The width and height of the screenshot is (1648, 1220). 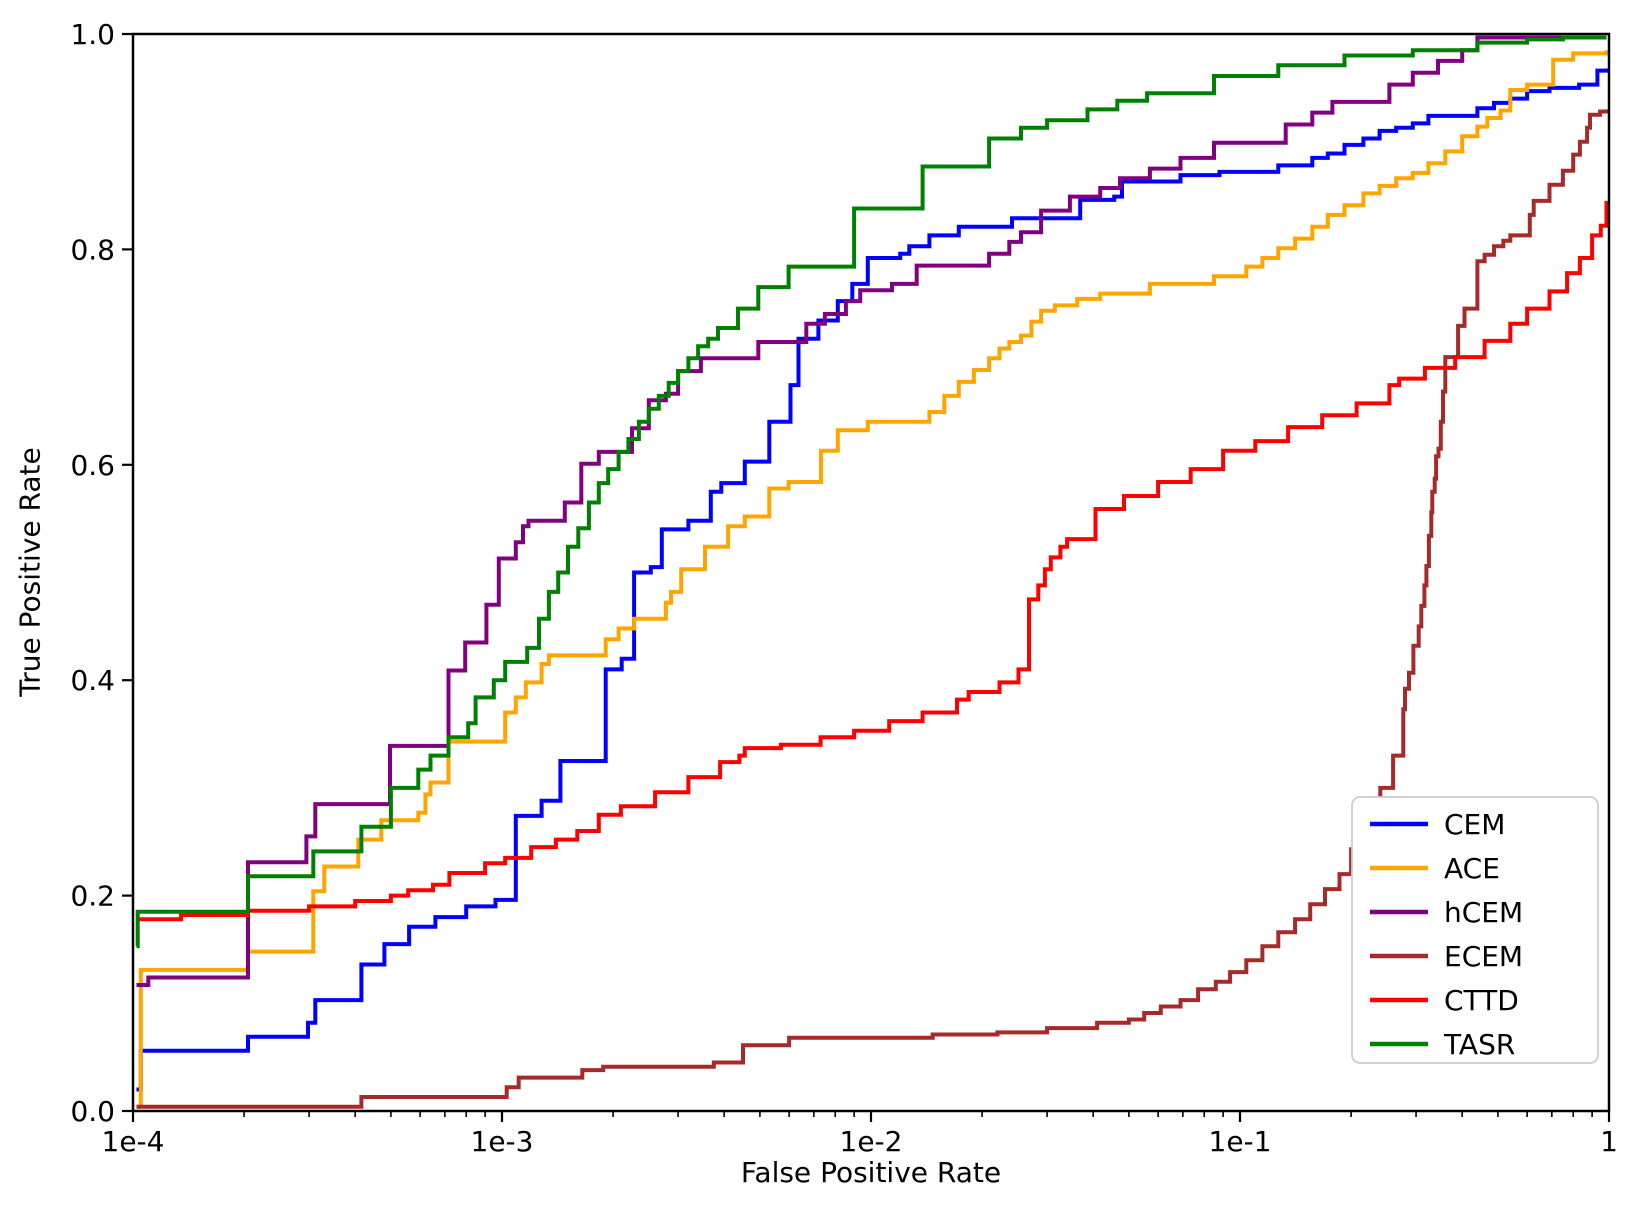 What do you see at coordinates (1240, 1141) in the screenshot?
I see `x-tick-label: 1e-1` at bounding box center [1240, 1141].